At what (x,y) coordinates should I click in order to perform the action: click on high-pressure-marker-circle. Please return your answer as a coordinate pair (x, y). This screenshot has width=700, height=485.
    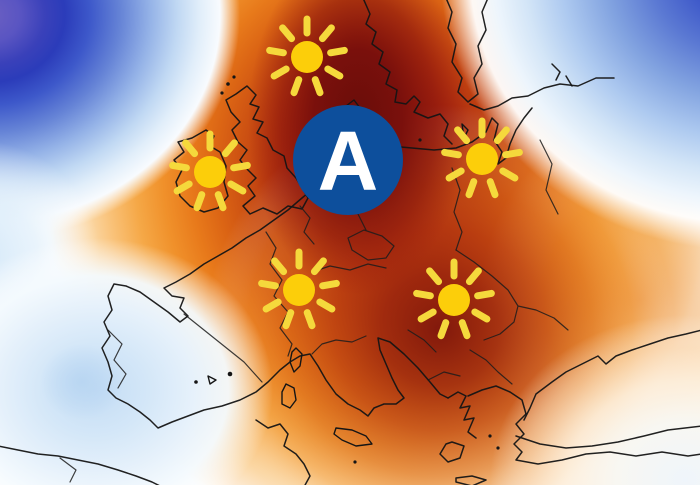
    Looking at the image, I should click on (348, 160).